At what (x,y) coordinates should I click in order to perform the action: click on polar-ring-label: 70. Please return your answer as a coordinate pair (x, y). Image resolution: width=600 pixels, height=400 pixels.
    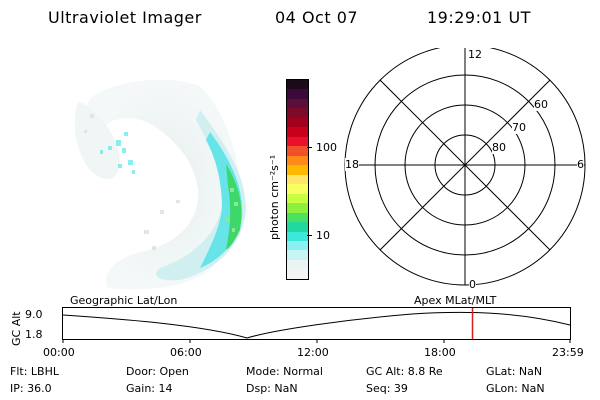
    Looking at the image, I should click on (519, 127).